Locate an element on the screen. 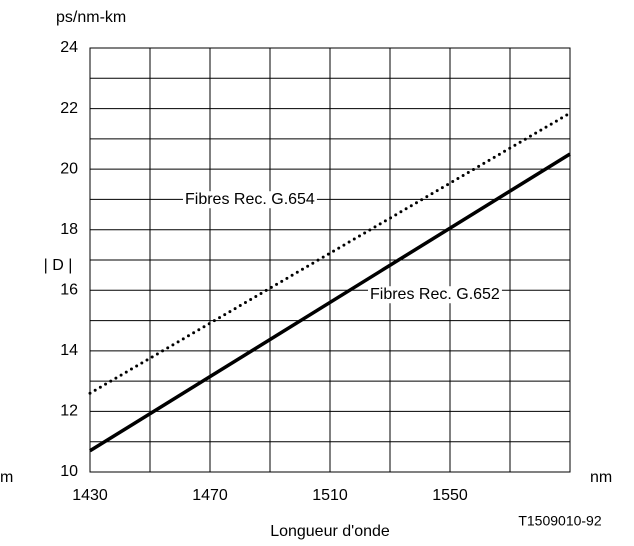 The height and width of the screenshot is (546, 634). x-tick-label: 1550 is located at coordinates (450, 495).